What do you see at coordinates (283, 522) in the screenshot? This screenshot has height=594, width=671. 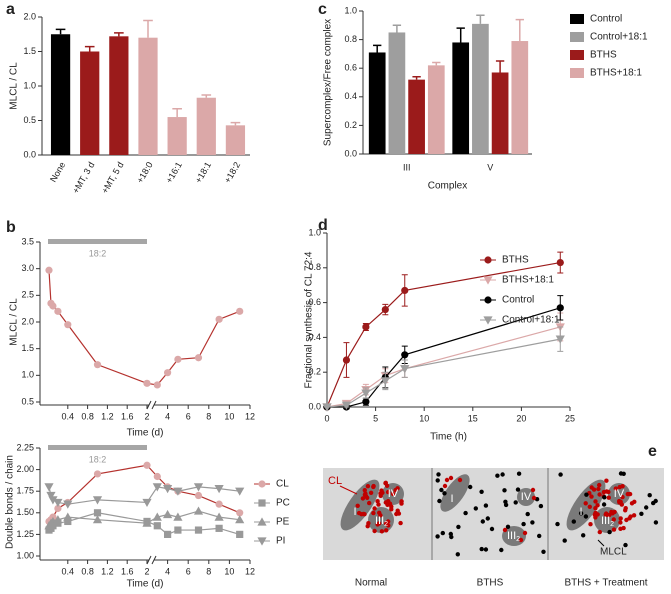 I see `legend-label: PE` at bounding box center [283, 522].